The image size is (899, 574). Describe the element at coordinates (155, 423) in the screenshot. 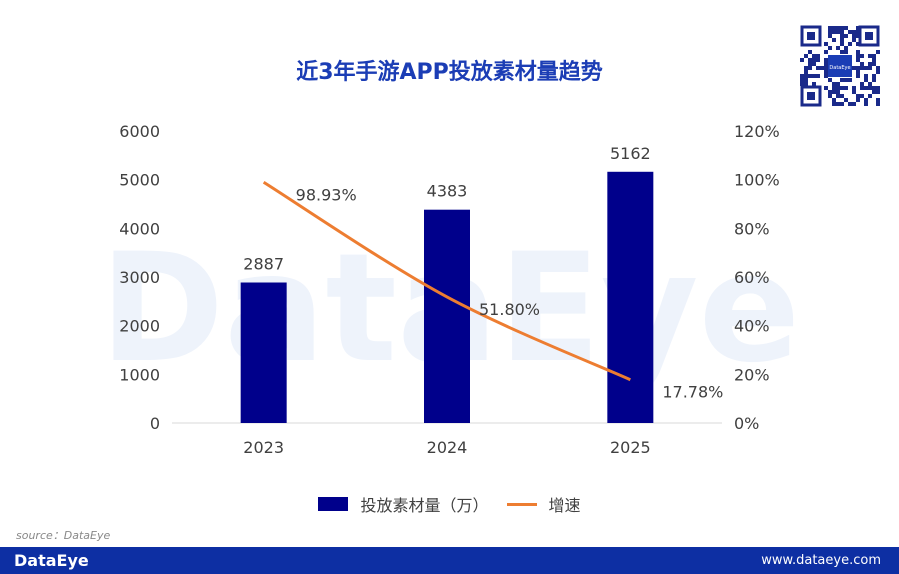

I see `y-tick-label: 0` at that location.